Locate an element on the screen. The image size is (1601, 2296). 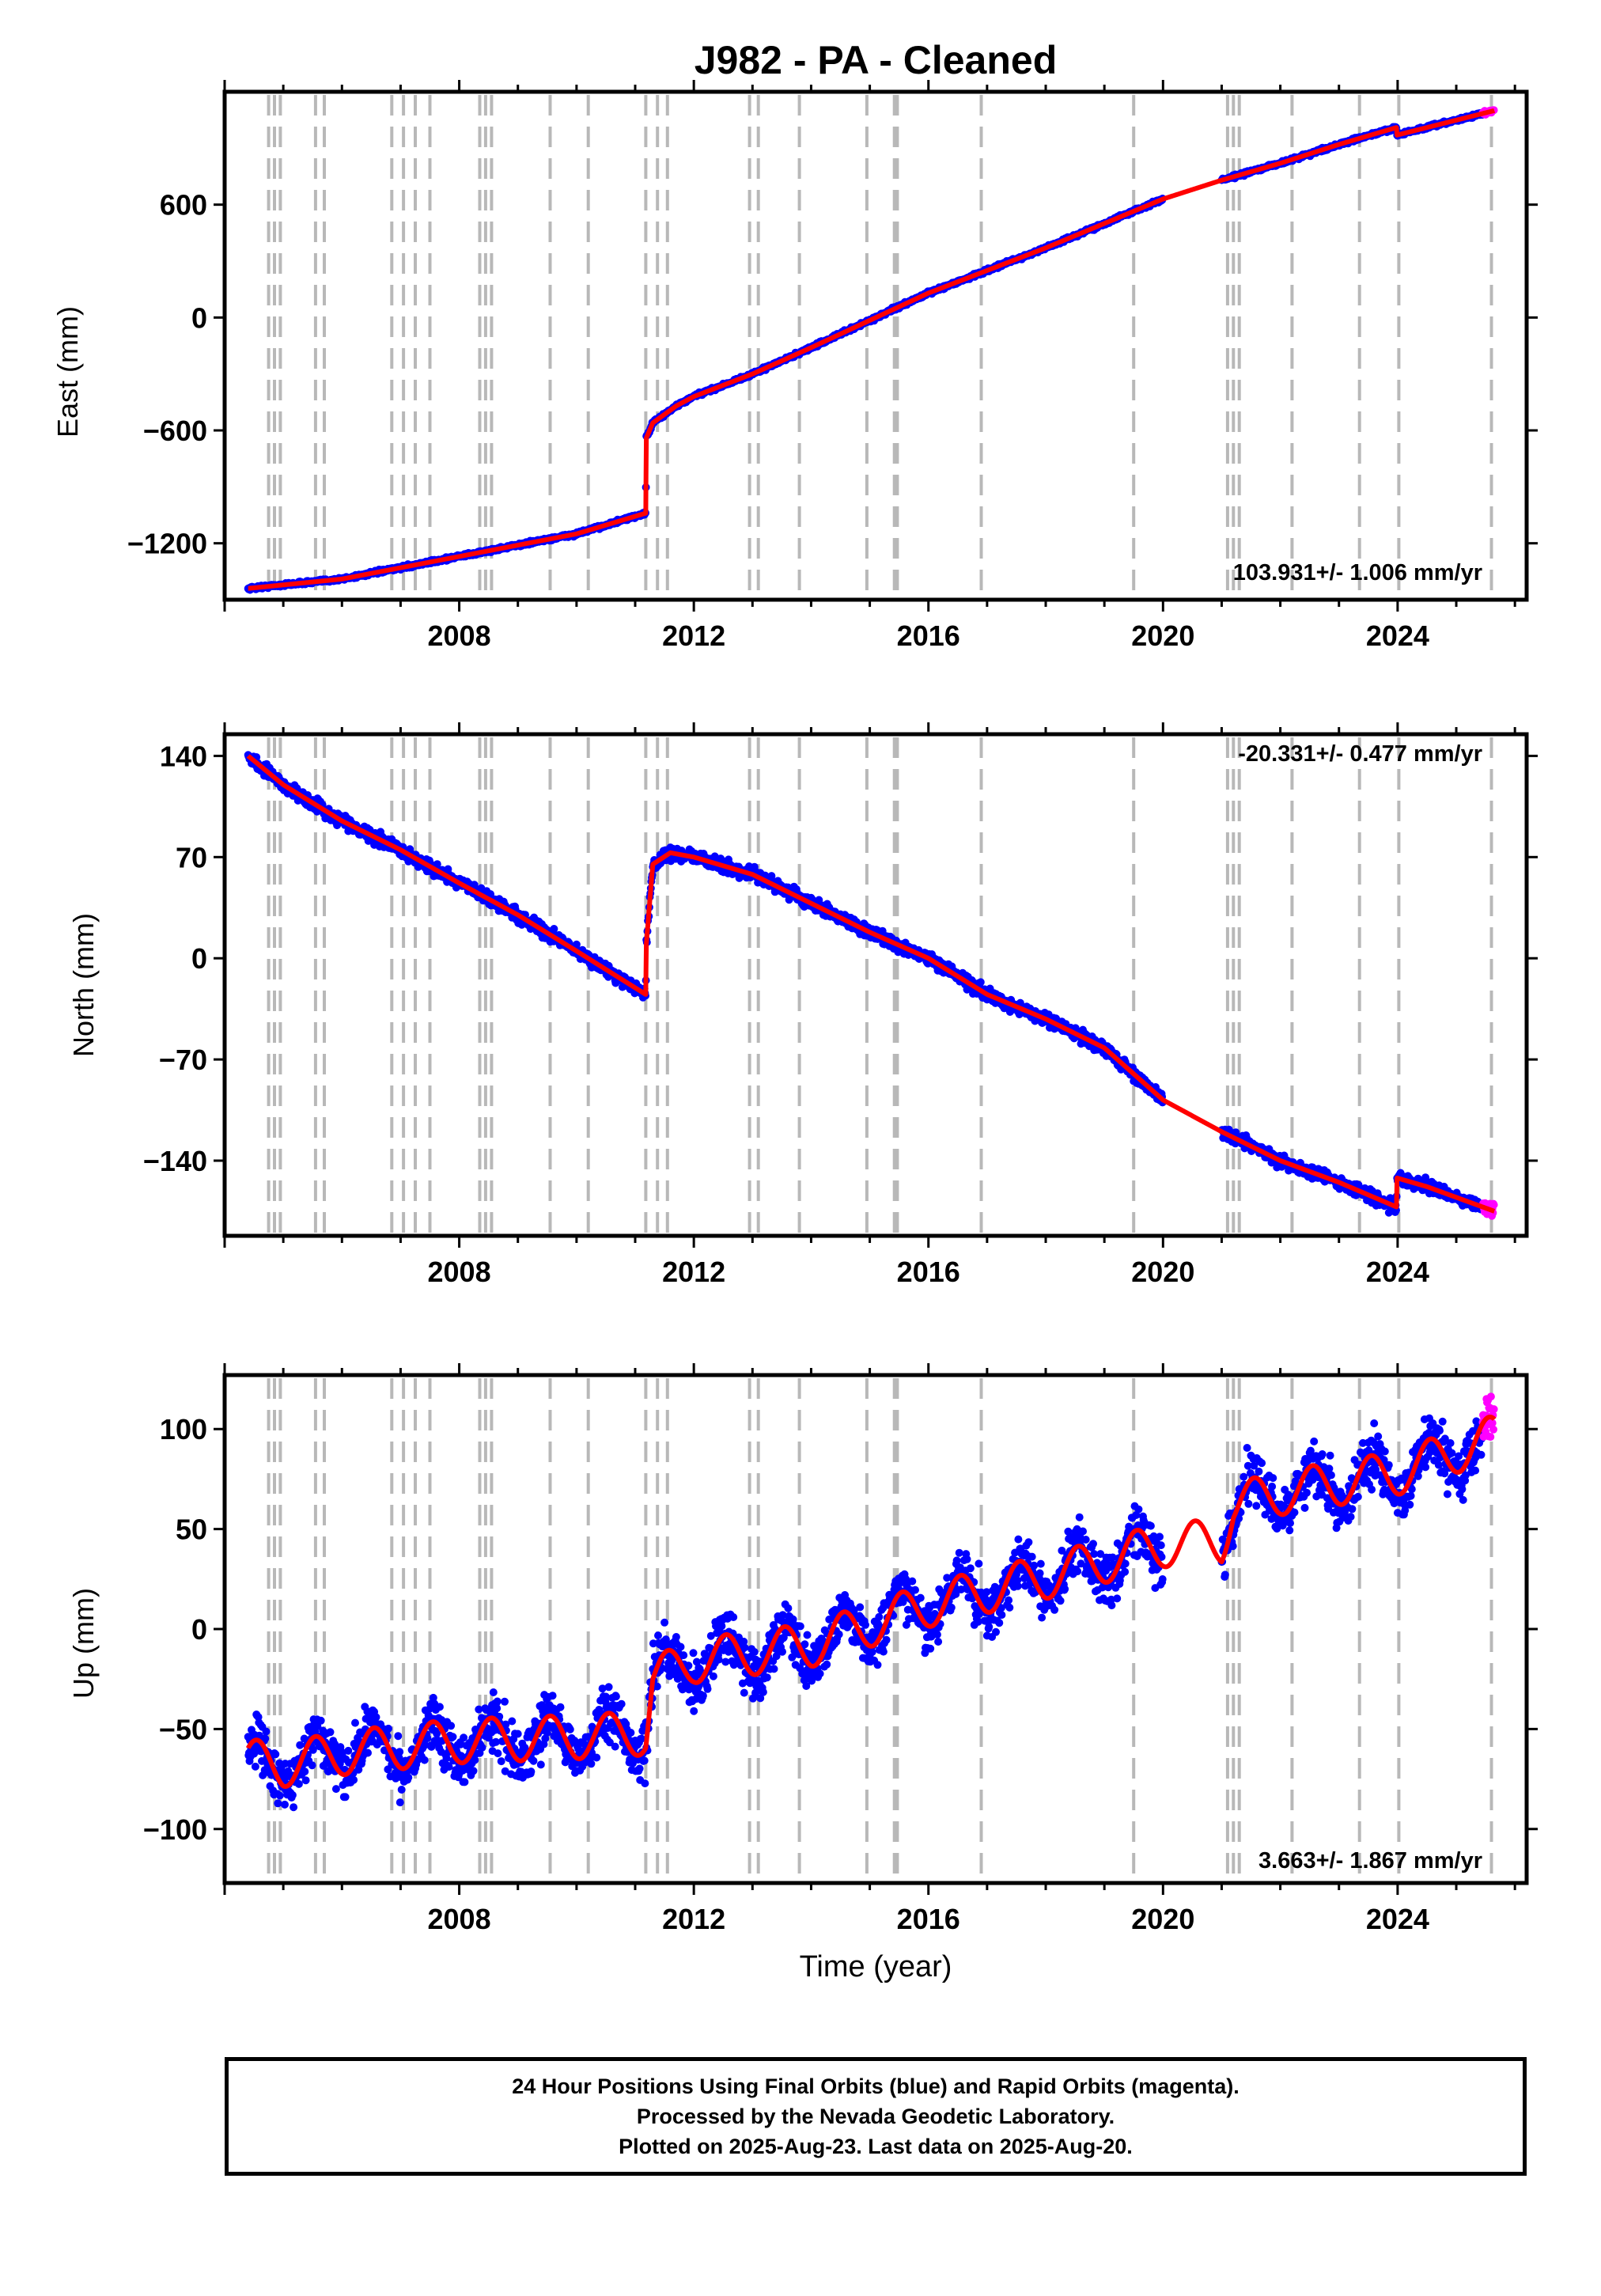
final-orbit-points is located at coordinates (865, 1613).